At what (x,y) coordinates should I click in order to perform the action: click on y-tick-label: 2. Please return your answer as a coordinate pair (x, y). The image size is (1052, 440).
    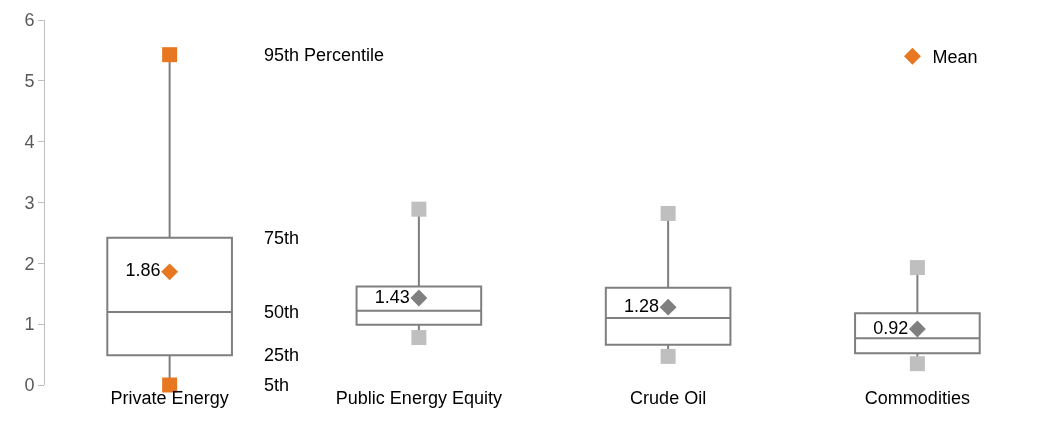
    Looking at the image, I should click on (29, 263).